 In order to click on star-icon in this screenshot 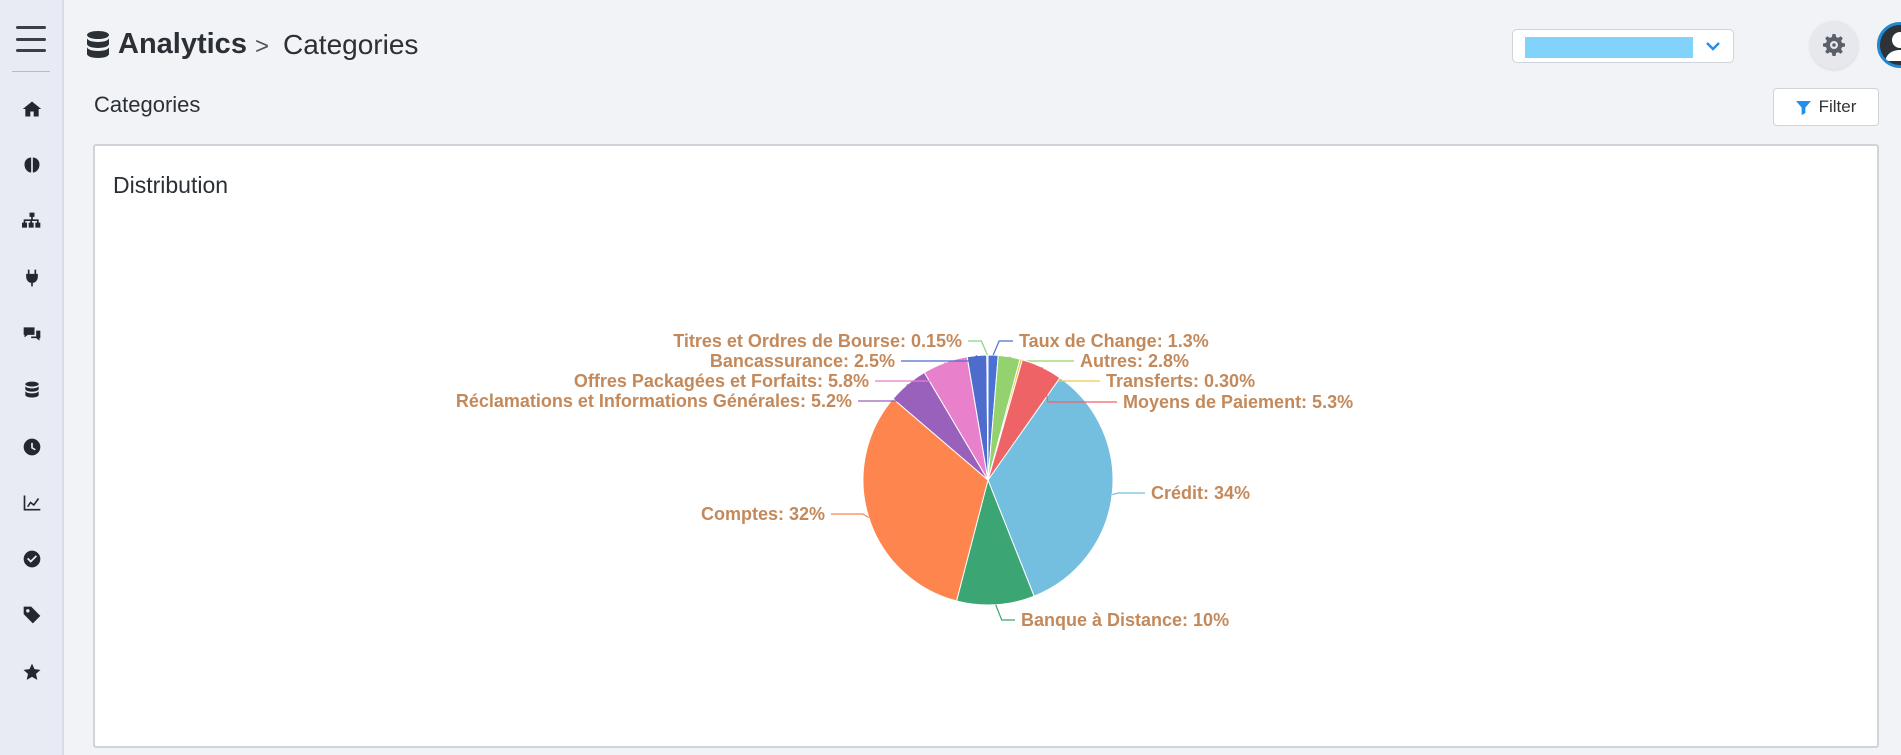, I will do `click(32, 671)`.